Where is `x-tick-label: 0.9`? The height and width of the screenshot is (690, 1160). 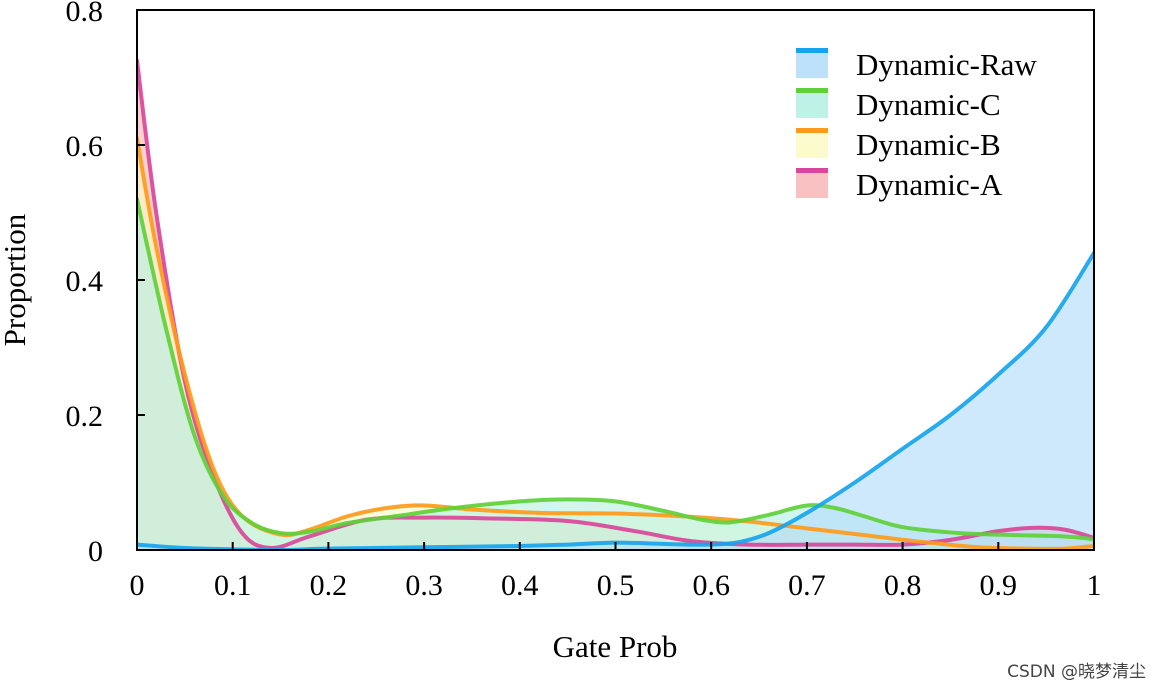
x-tick-label: 0.9 is located at coordinates (999, 585).